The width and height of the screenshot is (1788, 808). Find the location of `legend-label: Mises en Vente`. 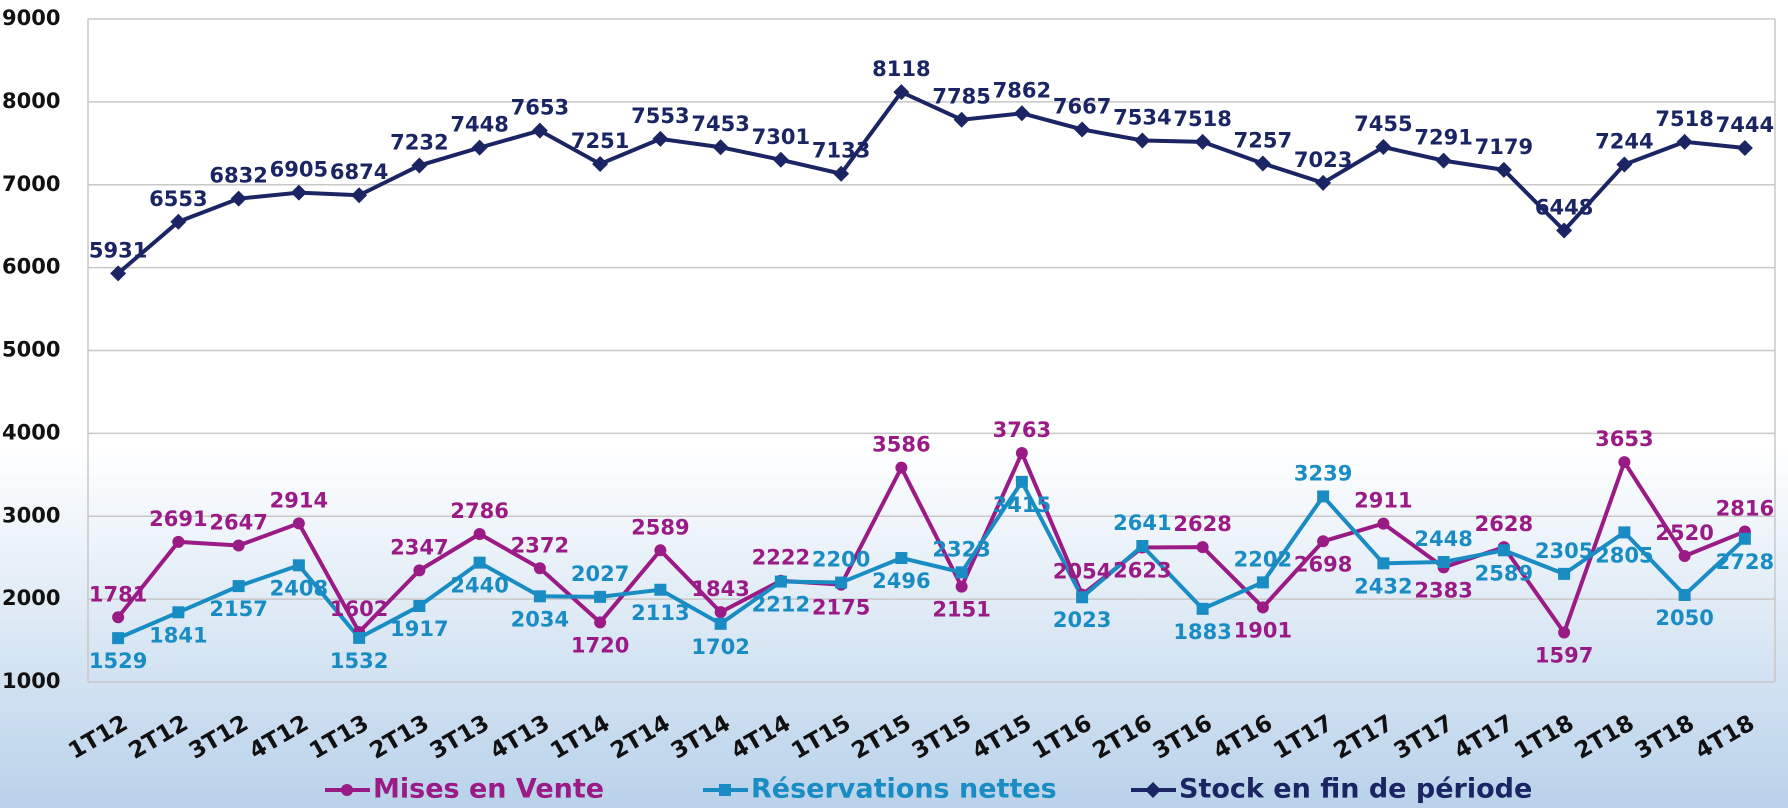

legend-label: Mises en Vente is located at coordinates (488, 789).